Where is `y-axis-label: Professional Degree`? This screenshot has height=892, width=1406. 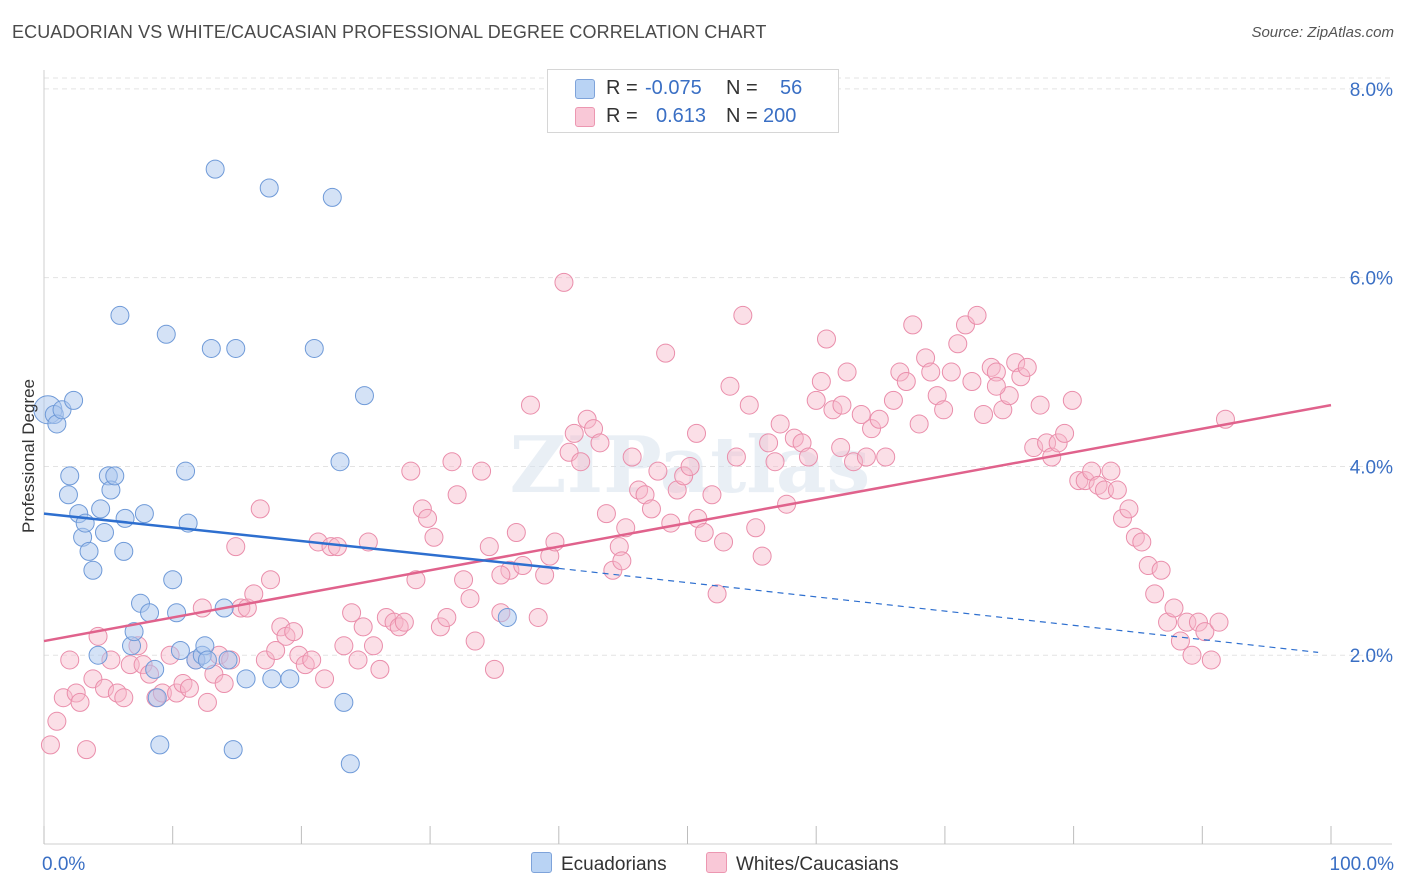 y-axis-label: Professional Degree is located at coordinates (28, 456).